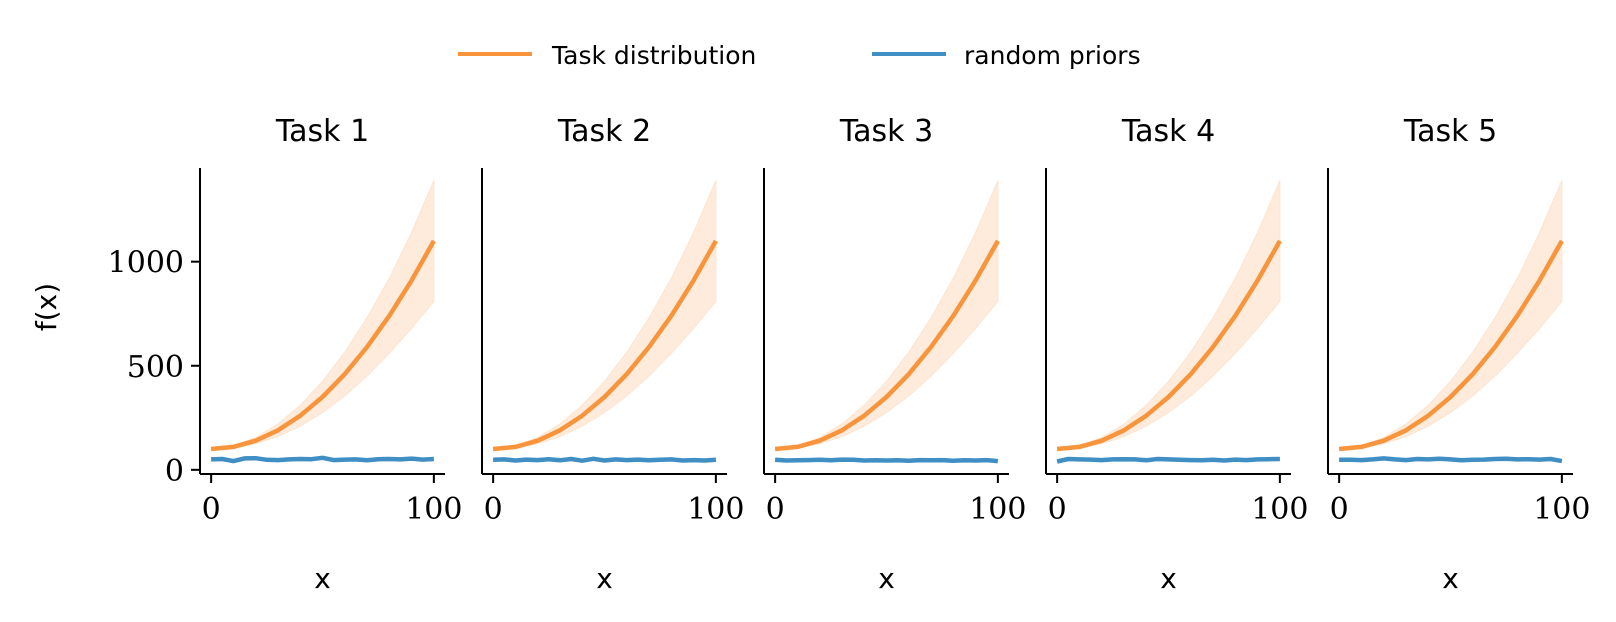 Image resolution: width=1616 pixels, height=622 pixels. What do you see at coordinates (886, 131) in the screenshot?
I see `panel-title: Task 3` at bounding box center [886, 131].